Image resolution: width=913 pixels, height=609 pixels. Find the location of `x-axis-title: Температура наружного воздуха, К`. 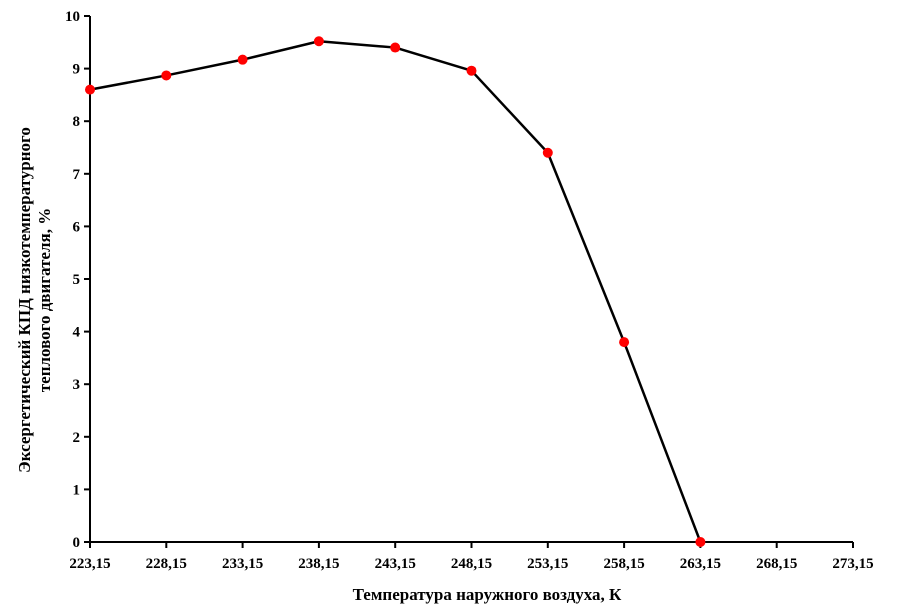

x-axis-title: Температура наружного воздуха, К is located at coordinates (487, 594).